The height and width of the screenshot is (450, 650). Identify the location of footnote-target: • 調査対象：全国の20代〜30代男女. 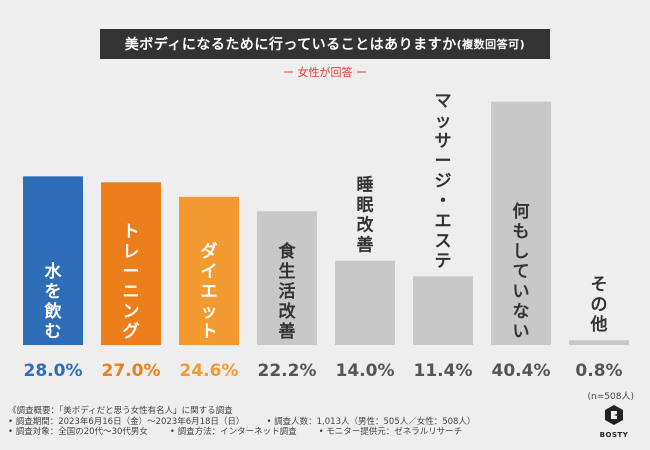
(78, 432).